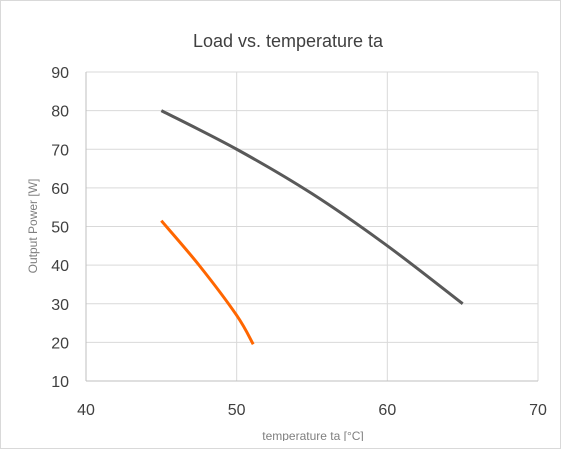  Describe the element at coordinates (387, 410) in the screenshot. I see `x-tick-label-60: 60` at that location.